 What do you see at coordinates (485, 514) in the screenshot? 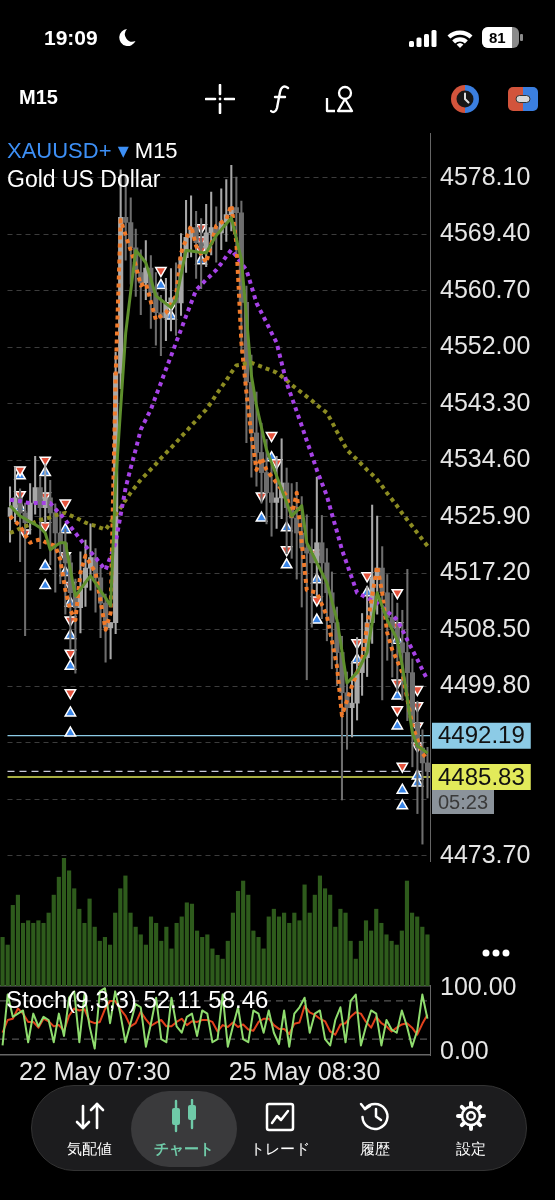
I see `y-tick-label: 4525.90` at bounding box center [485, 514].